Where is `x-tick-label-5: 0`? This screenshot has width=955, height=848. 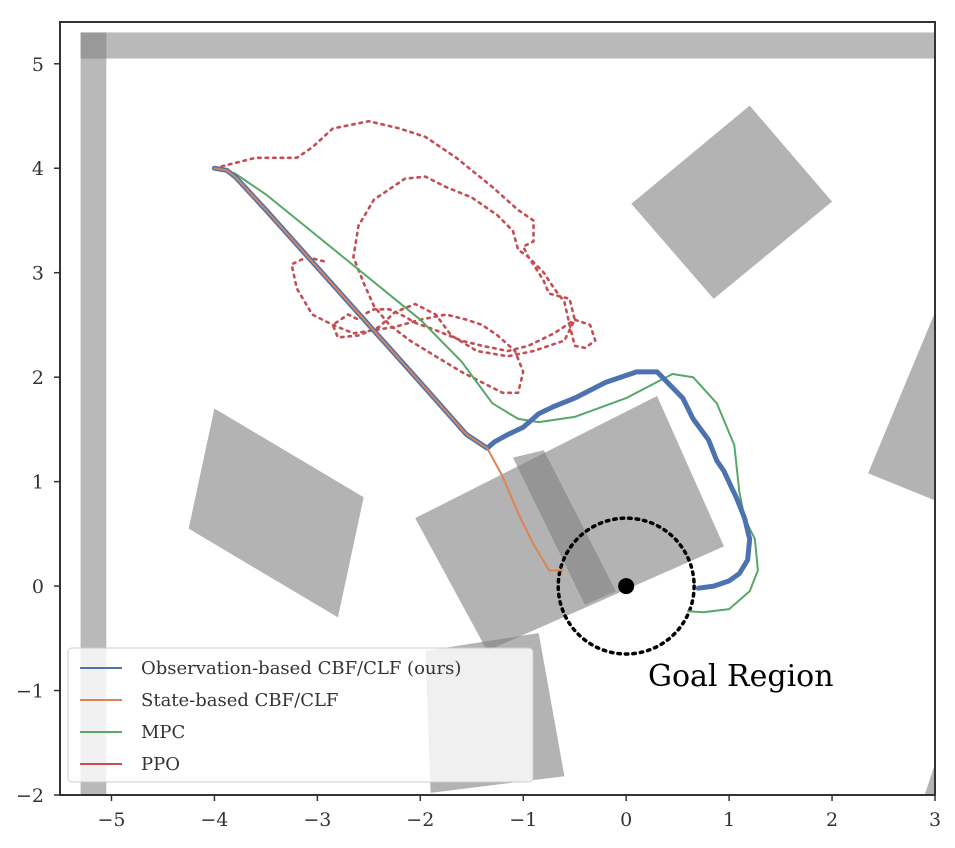 x-tick-label-5: 0 is located at coordinates (626, 820).